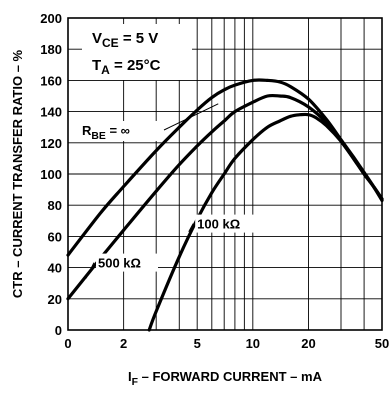 The height and width of the screenshot is (393, 390). I want to click on x-tick-label-10: 10, so click(253, 343).